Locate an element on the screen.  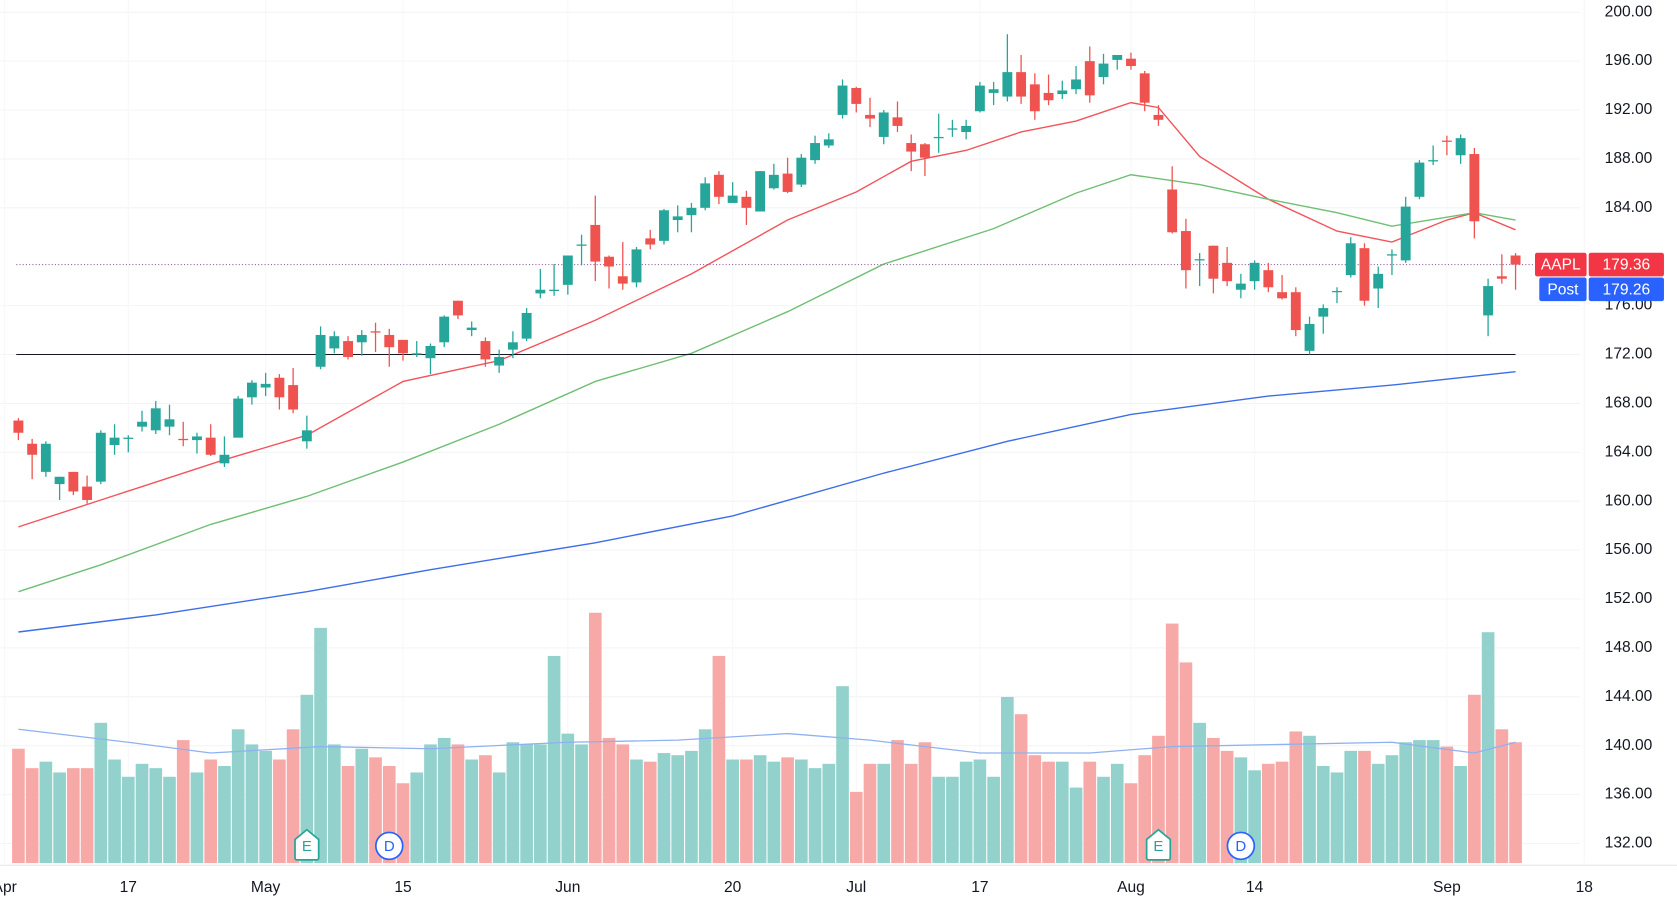
y-tick-label: 192.00 is located at coordinates (1629, 109).